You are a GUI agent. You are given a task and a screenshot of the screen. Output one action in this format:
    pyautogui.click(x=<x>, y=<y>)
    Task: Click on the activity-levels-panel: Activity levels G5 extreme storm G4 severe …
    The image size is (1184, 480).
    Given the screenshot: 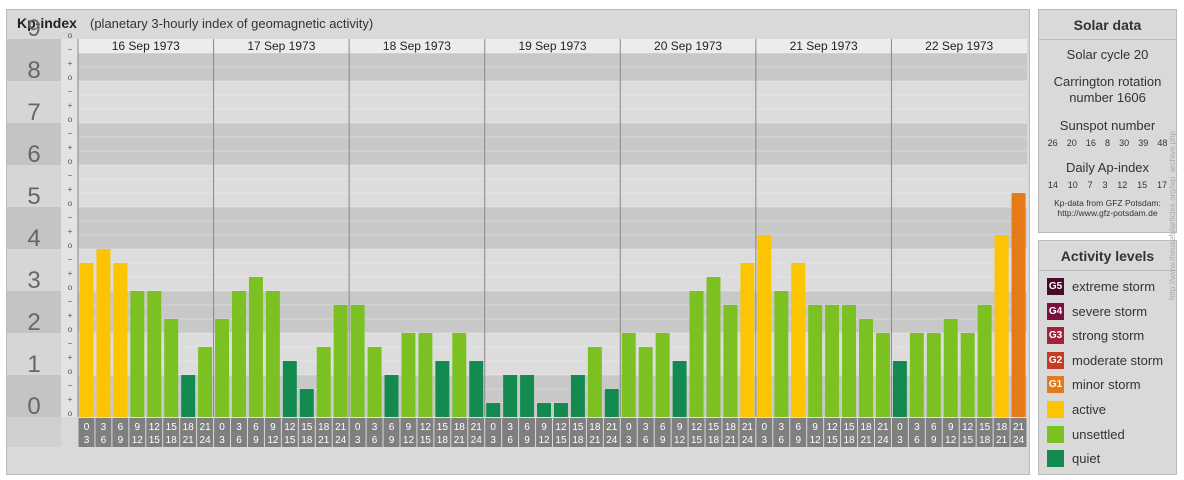 What is the action you would take?
    pyautogui.click(x=1107, y=357)
    